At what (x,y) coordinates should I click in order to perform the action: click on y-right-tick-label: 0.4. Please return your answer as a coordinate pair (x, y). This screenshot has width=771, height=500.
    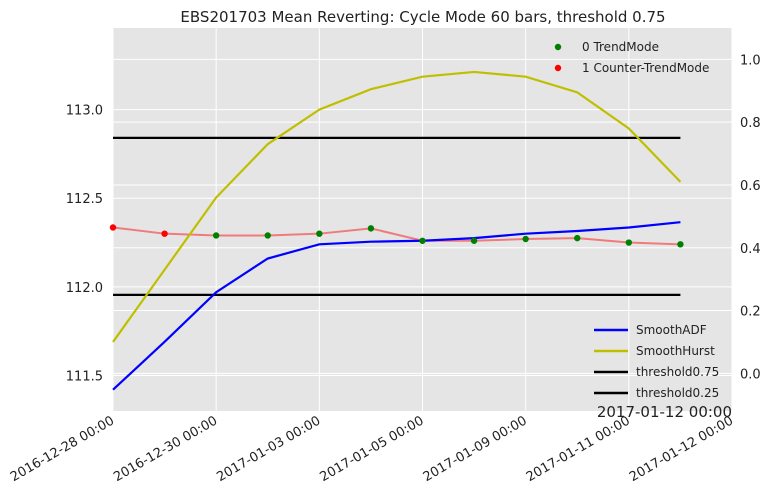
    Looking at the image, I should click on (750, 249).